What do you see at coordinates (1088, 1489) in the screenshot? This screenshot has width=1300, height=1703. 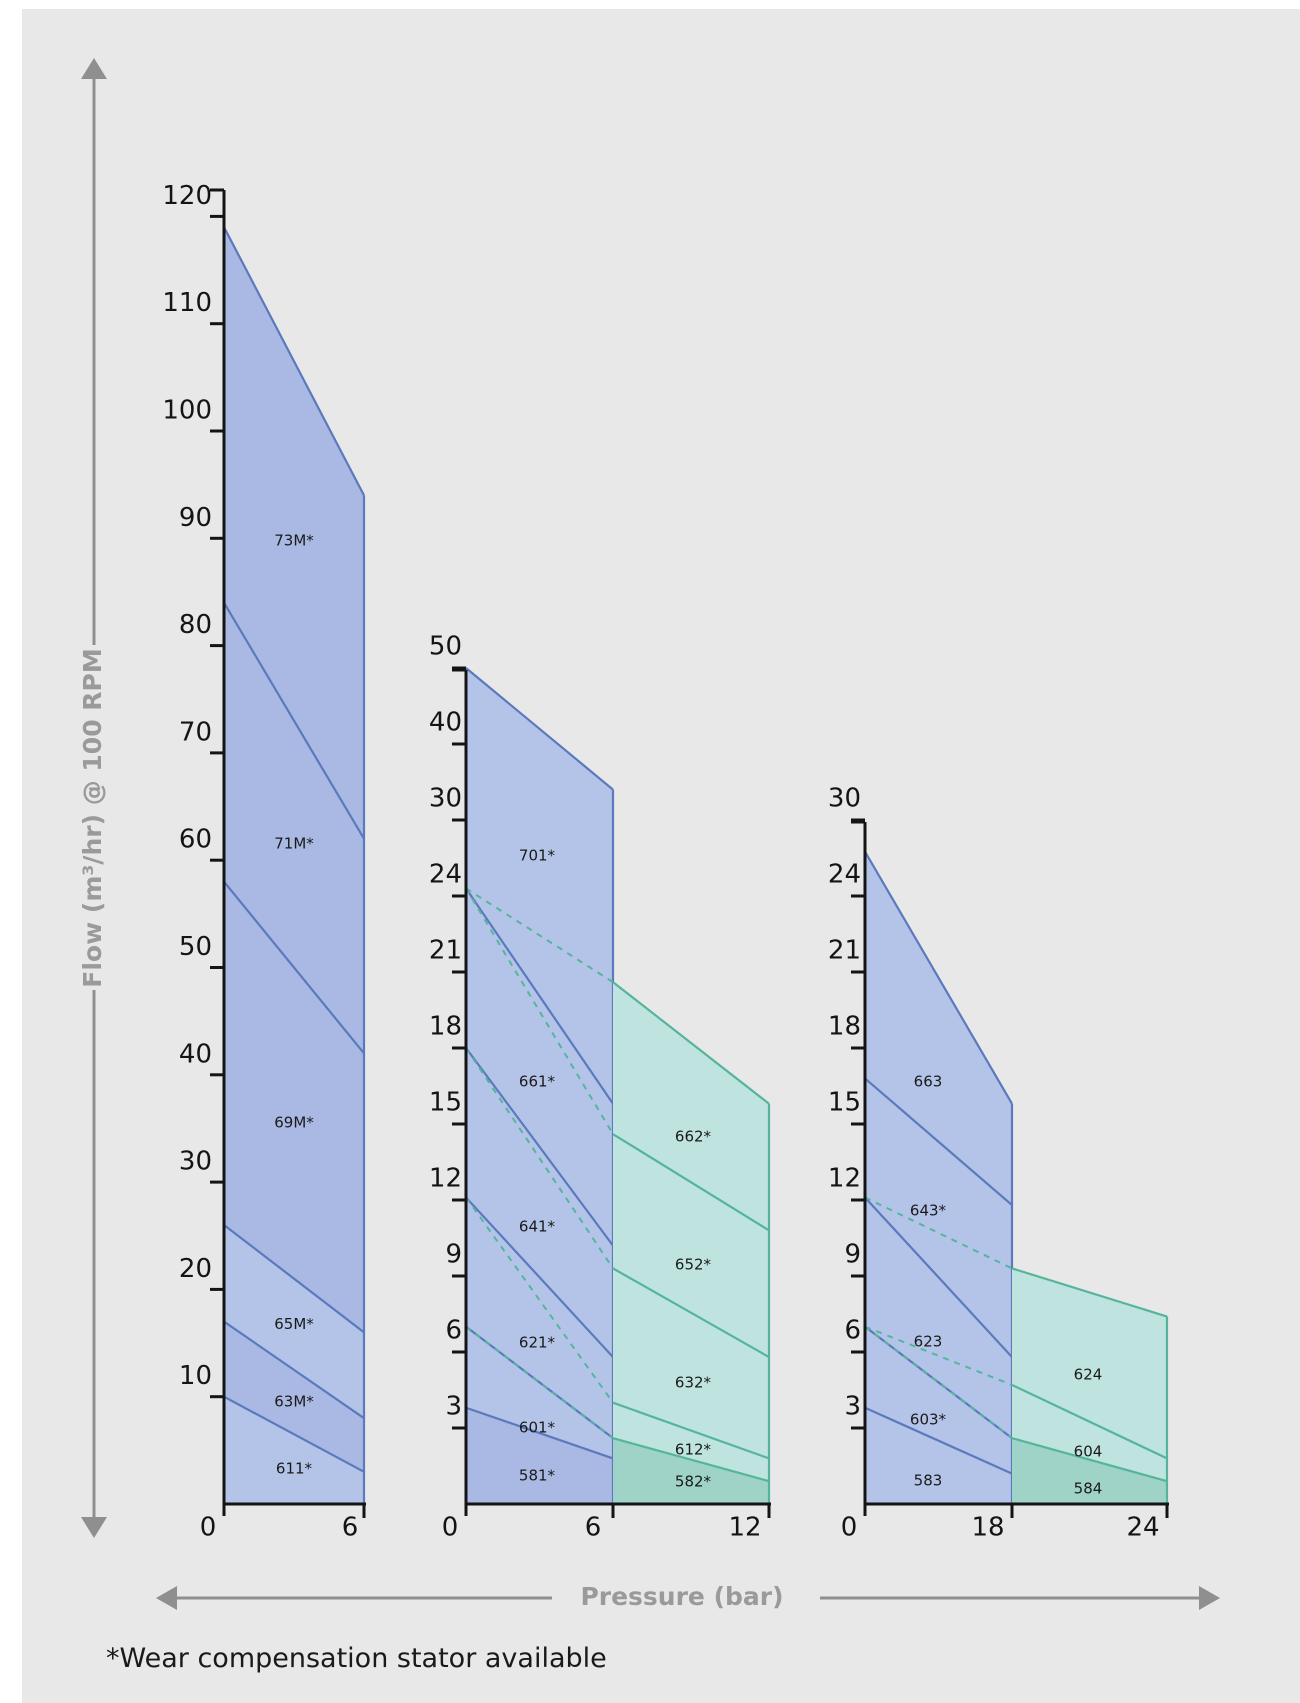 I see `panel3-ext-label-0: 584` at bounding box center [1088, 1489].